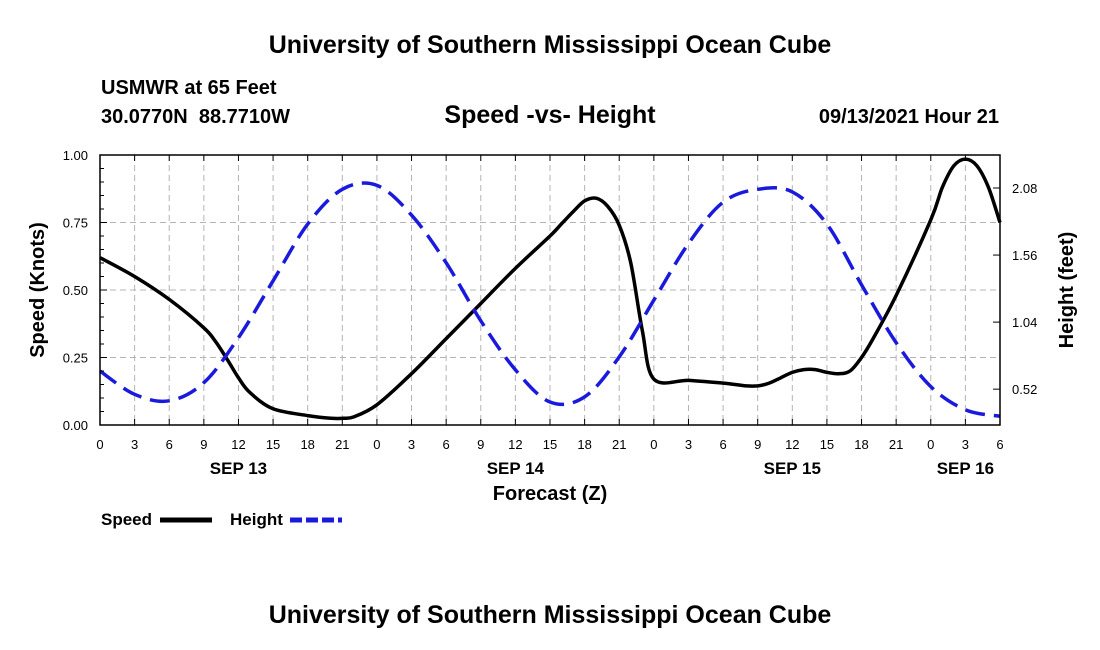 The width and height of the screenshot is (1100, 650). Describe the element at coordinates (238, 468) in the screenshot. I see `x-date-label: SEP 13` at that location.